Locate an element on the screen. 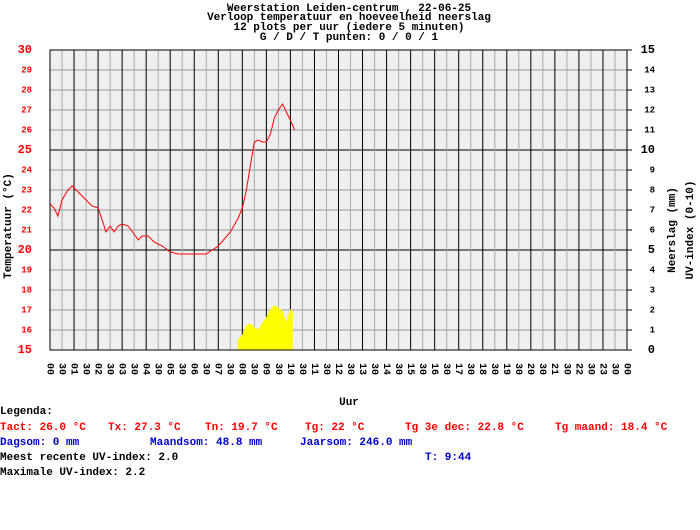 The height and width of the screenshot is (530, 700). x-tick-label: 07 is located at coordinates (217, 369).